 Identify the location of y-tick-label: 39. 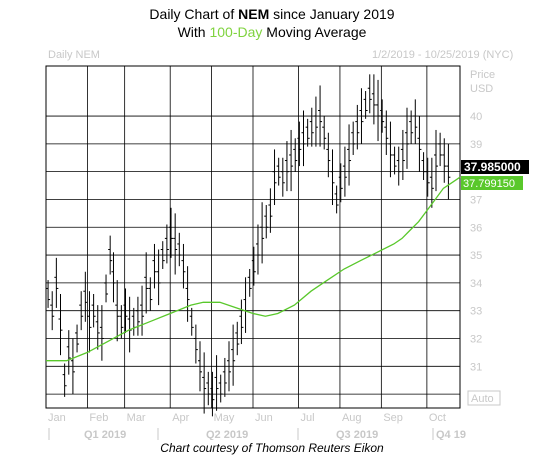
(476, 145).